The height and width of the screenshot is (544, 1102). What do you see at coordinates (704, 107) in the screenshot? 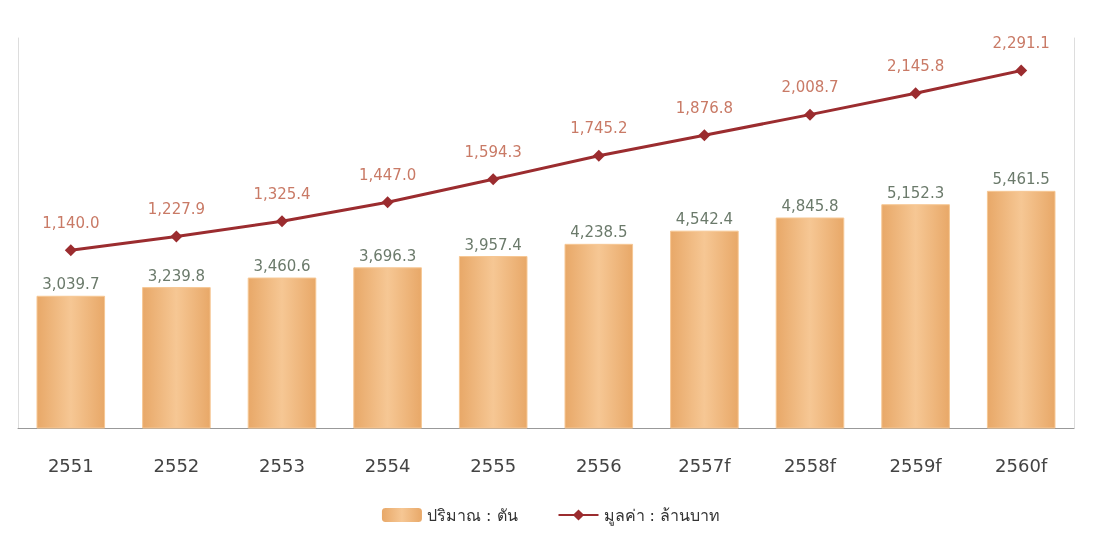
I see `data-label: 1,876.8` at bounding box center [704, 107].